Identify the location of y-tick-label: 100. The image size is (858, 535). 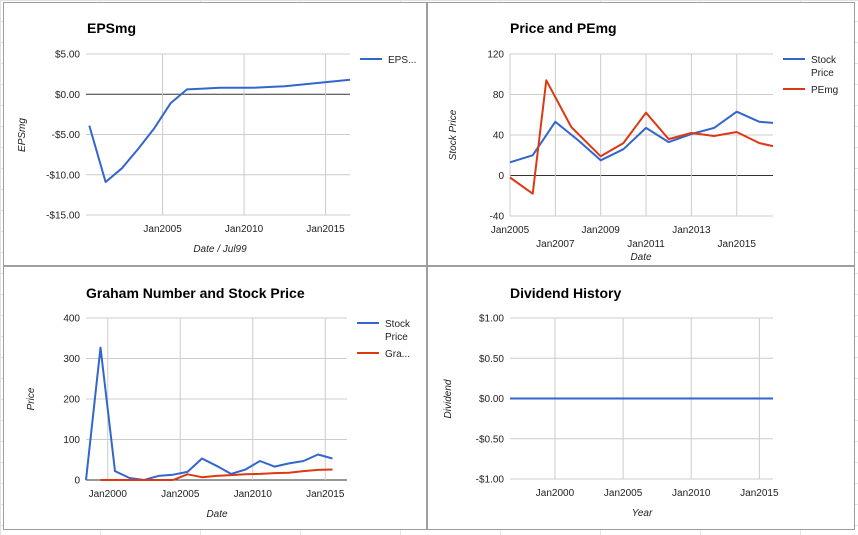
(71, 440).